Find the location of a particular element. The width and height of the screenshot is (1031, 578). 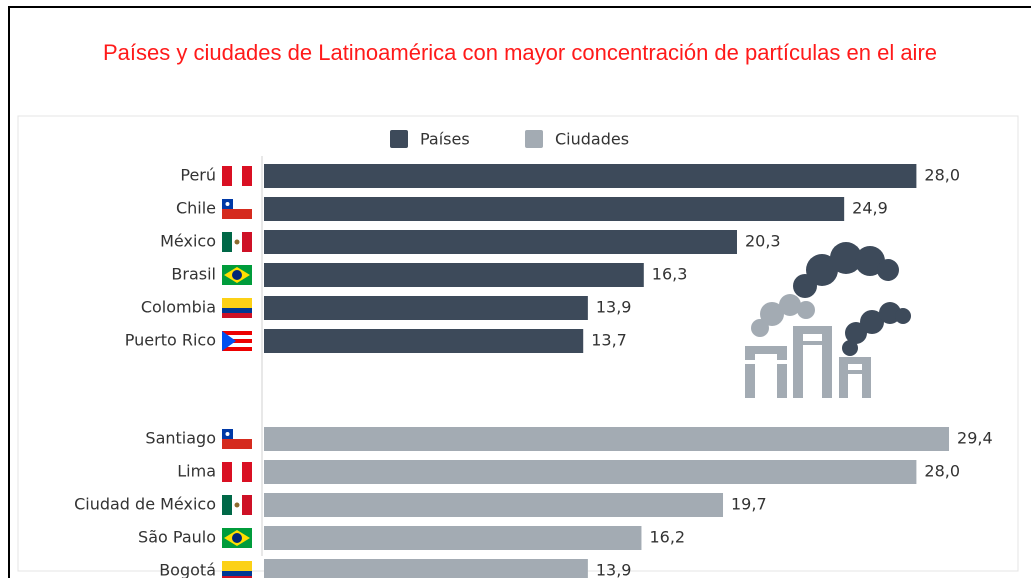

category-label: Perú is located at coordinates (198, 175).